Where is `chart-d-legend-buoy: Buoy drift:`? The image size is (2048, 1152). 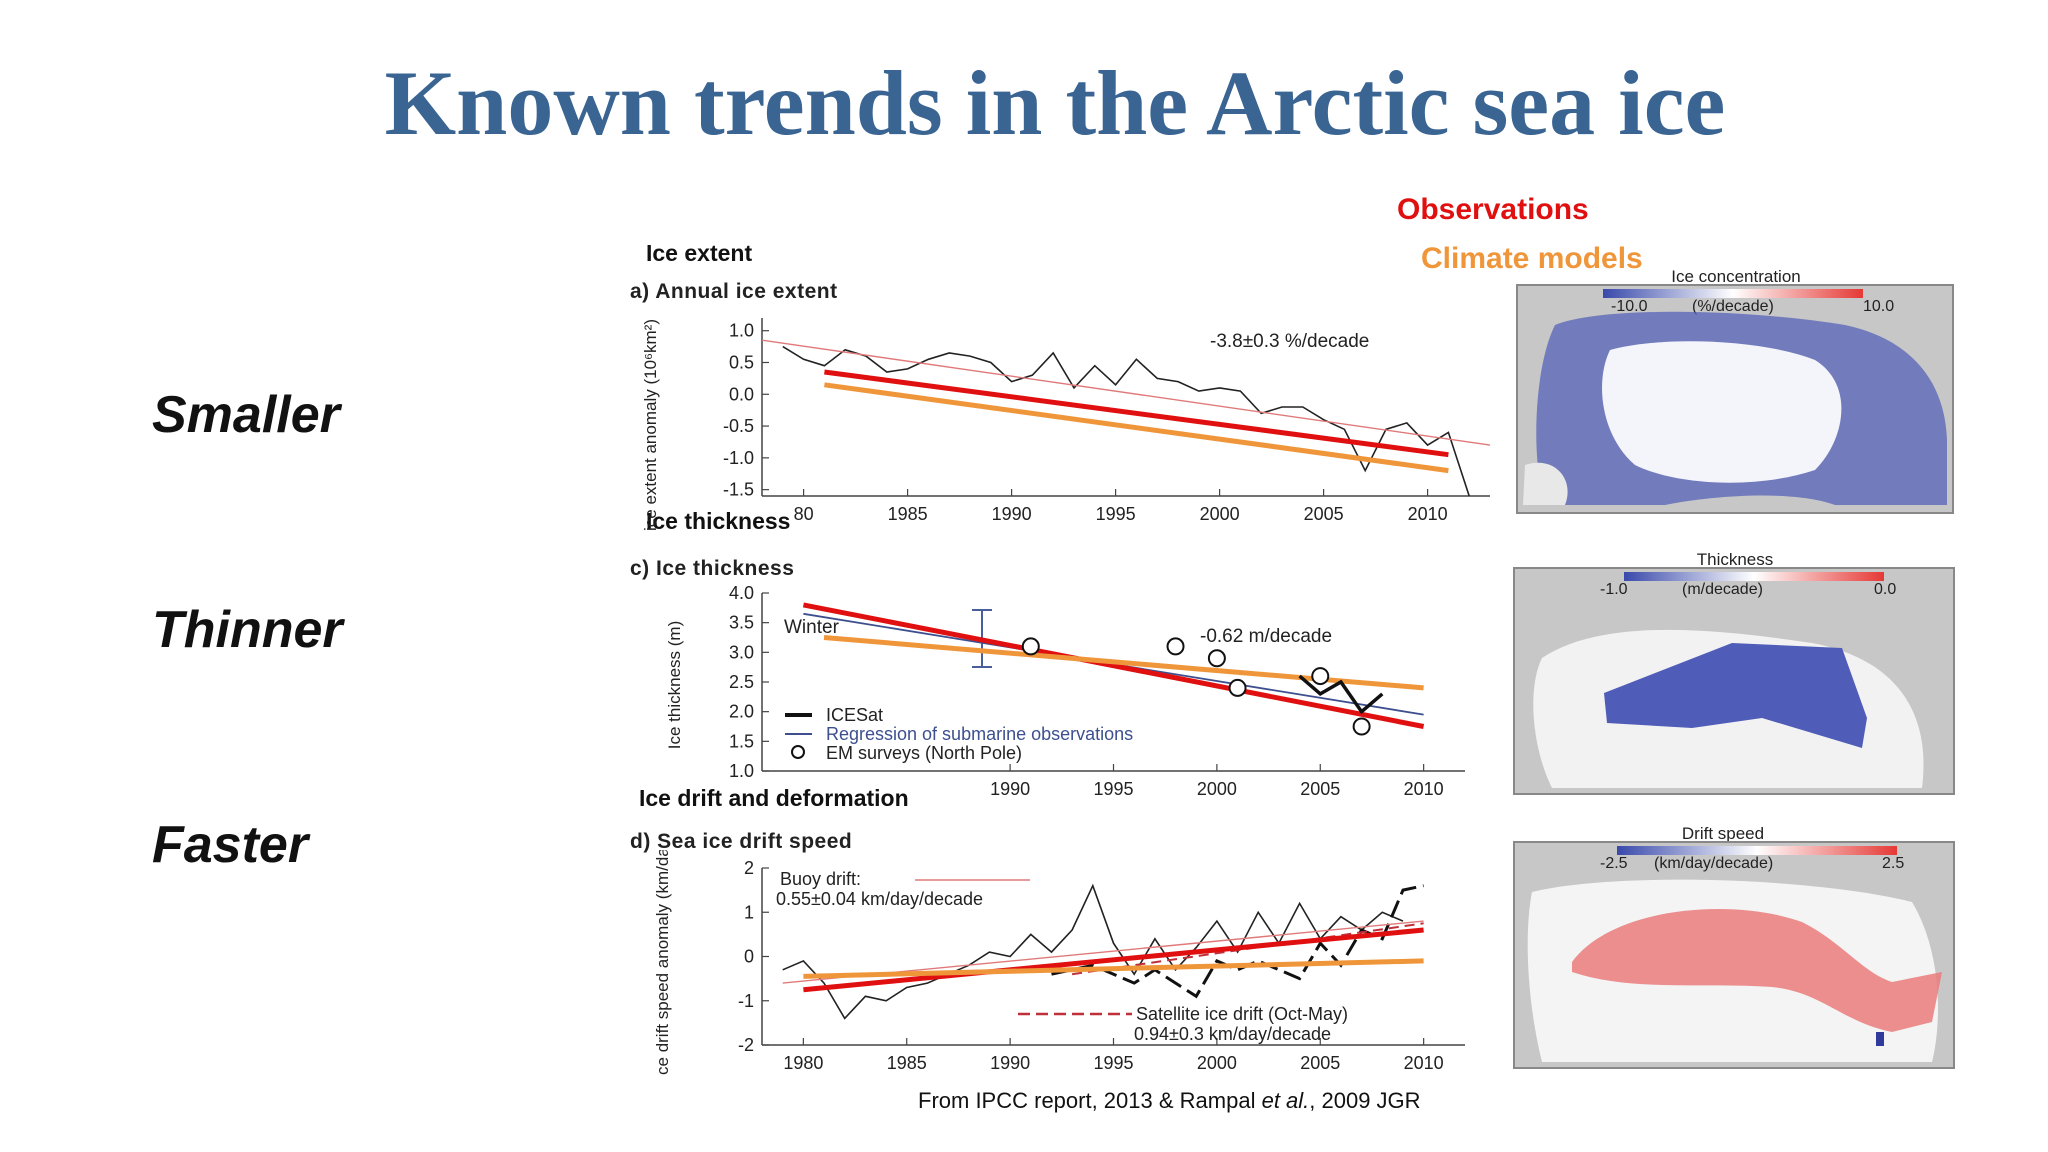 chart-d-legend-buoy: Buoy drift: is located at coordinates (820, 879).